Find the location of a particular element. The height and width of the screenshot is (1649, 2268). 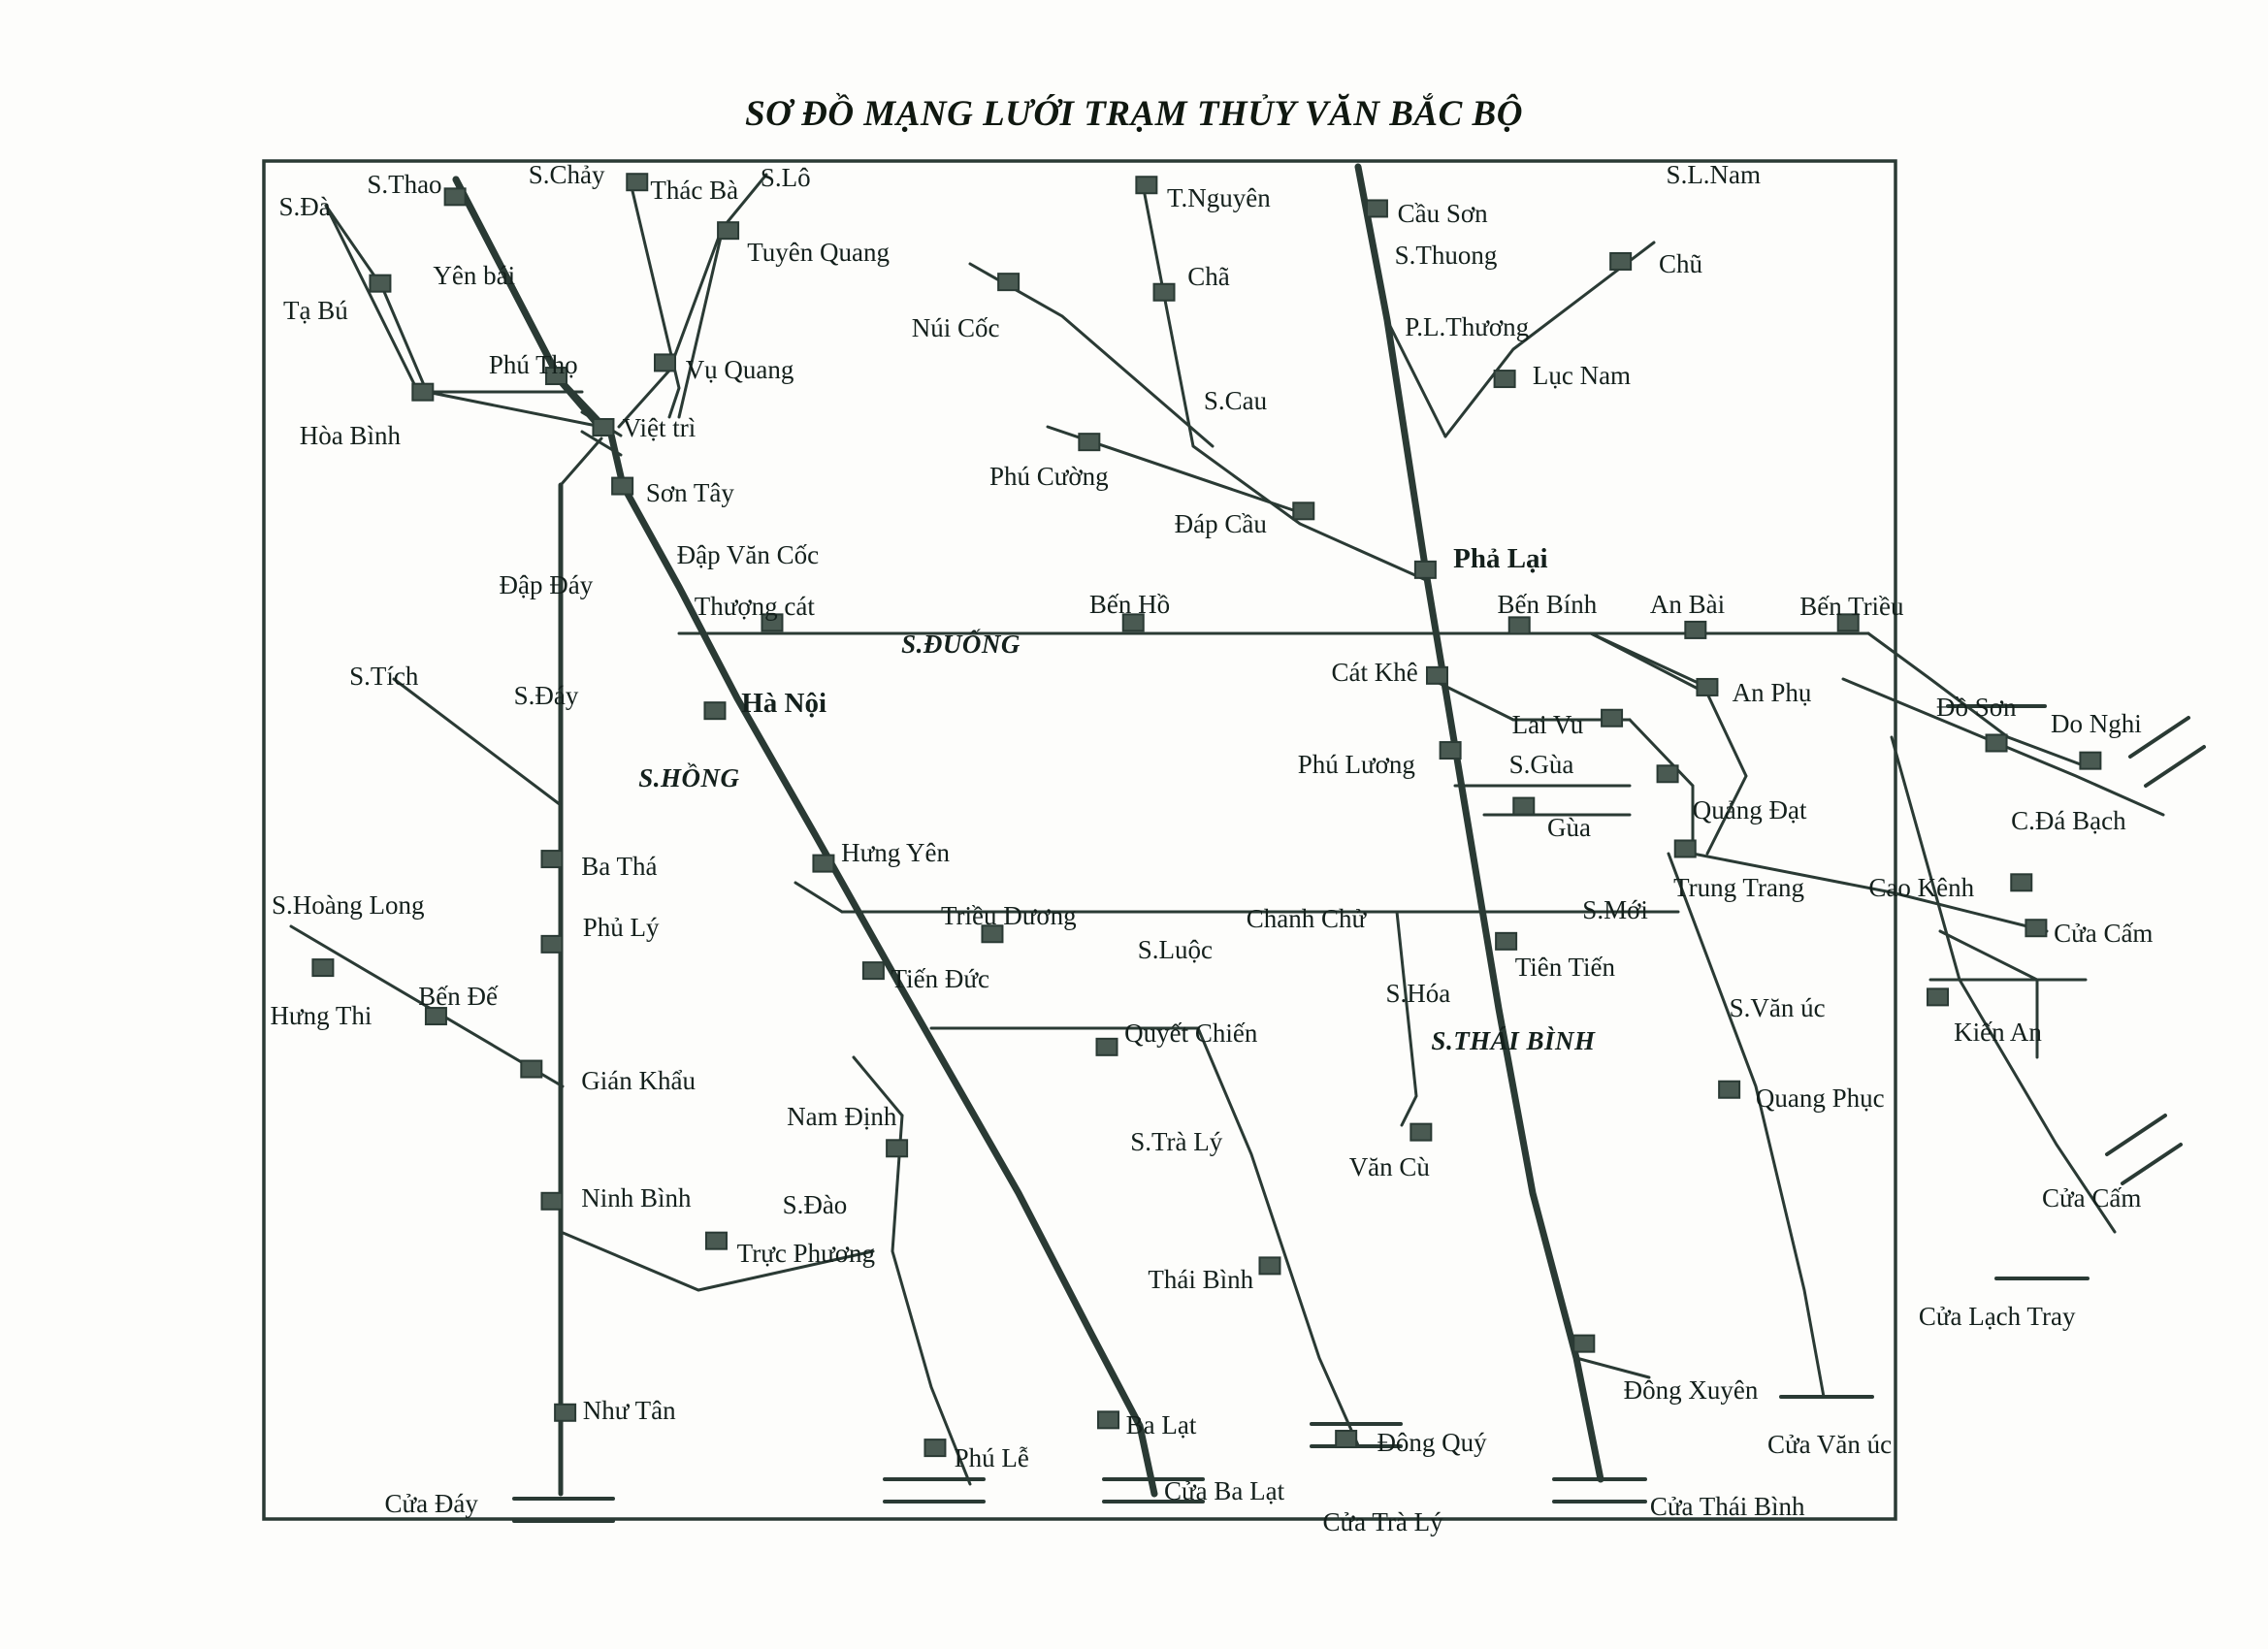

station-label-chanh-chu: Chanh Chử is located at coordinates (1306, 919).